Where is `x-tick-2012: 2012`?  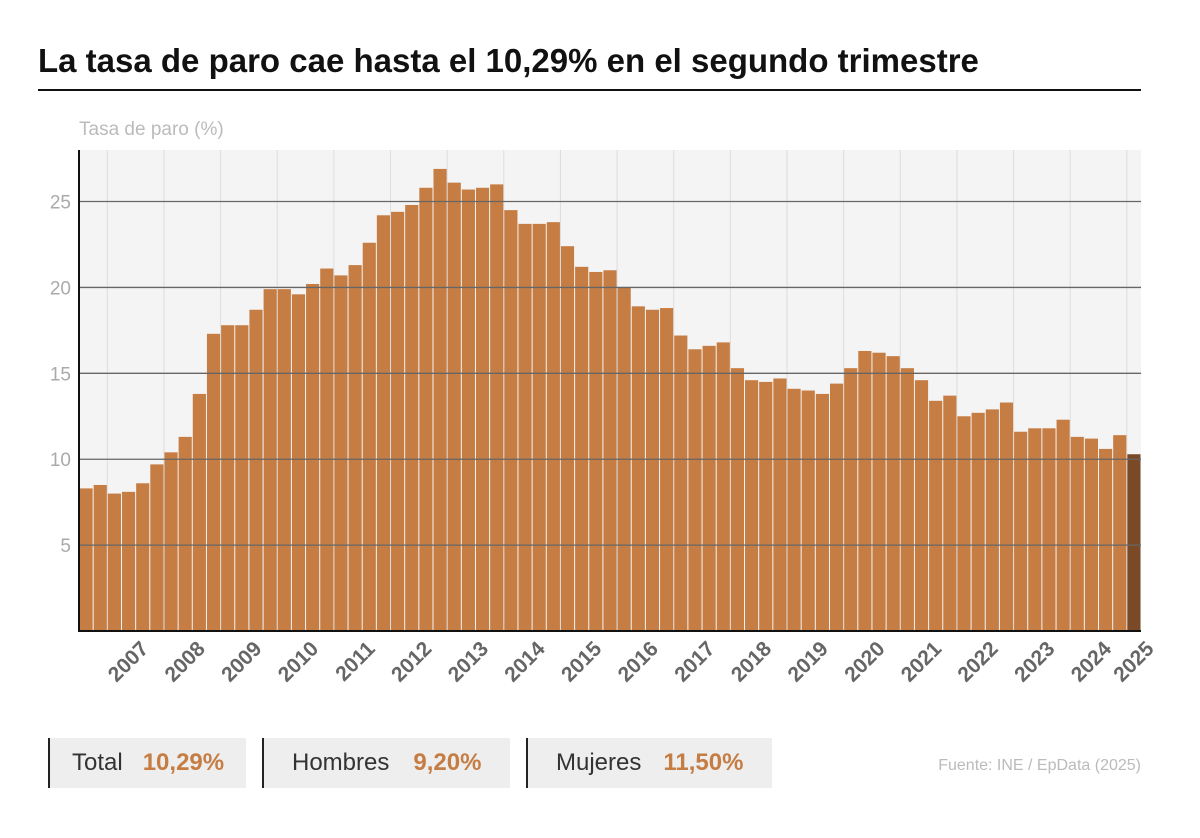 x-tick-2012: 2012 is located at coordinates (411, 661).